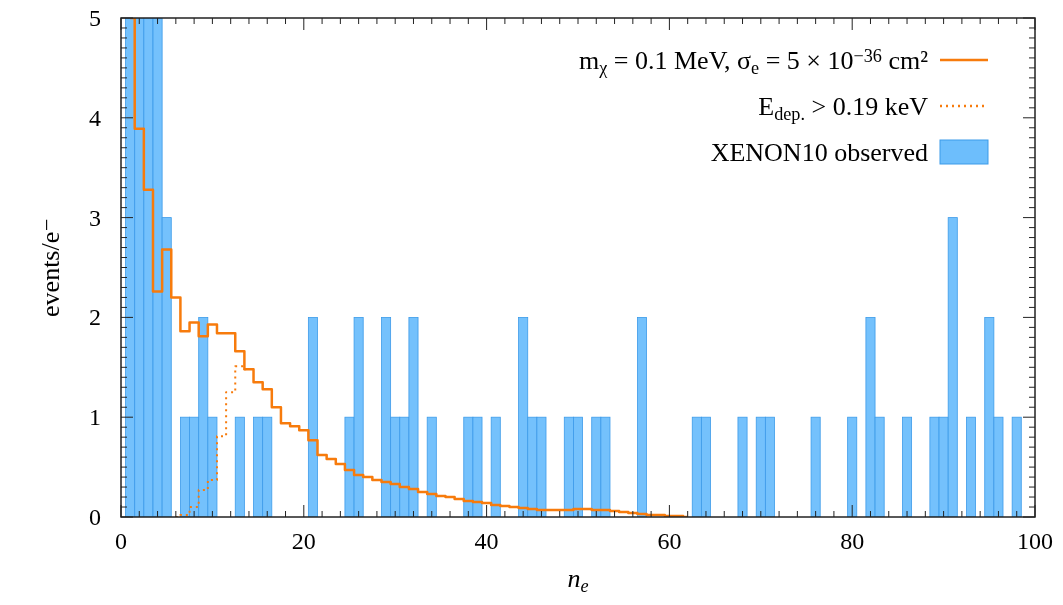 The width and height of the screenshot is (1063, 605). Describe the element at coordinates (121, 541) in the screenshot. I see `x-tick-label: 0` at that location.